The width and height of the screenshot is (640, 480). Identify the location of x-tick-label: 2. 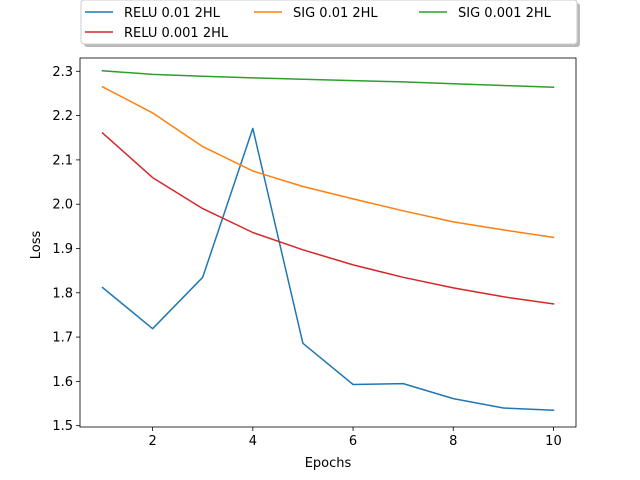
(153, 441).